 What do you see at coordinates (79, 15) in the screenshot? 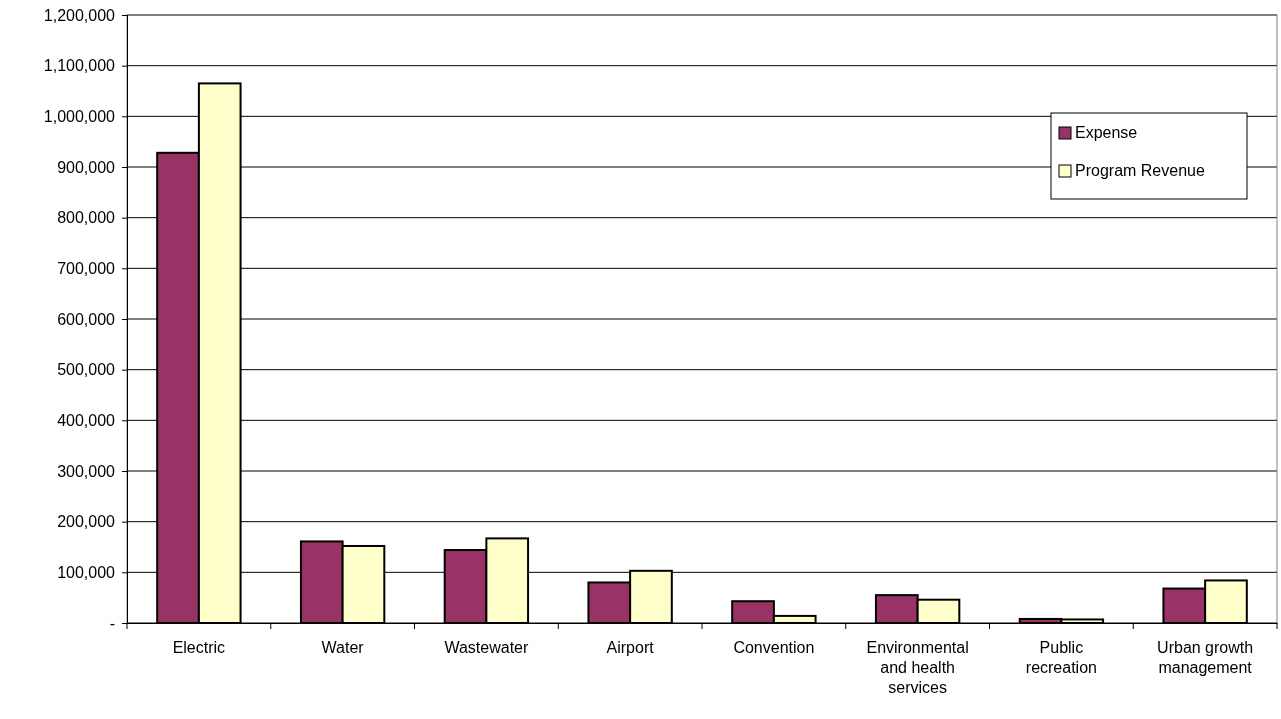
I see `y-tick-label: 1,200,000` at bounding box center [79, 15].